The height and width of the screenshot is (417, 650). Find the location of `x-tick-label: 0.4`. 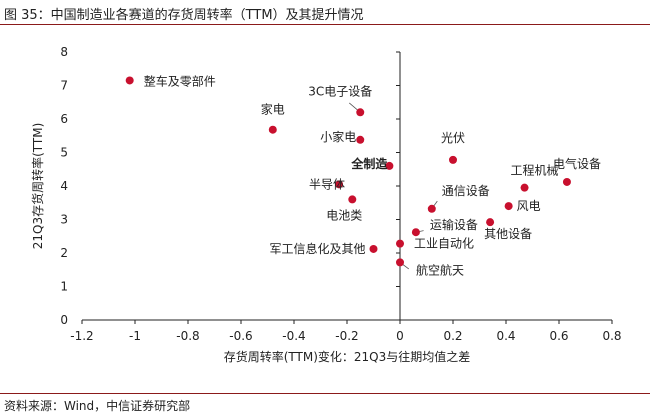

x-tick-label: 0.4 is located at coordinates (505, 336).